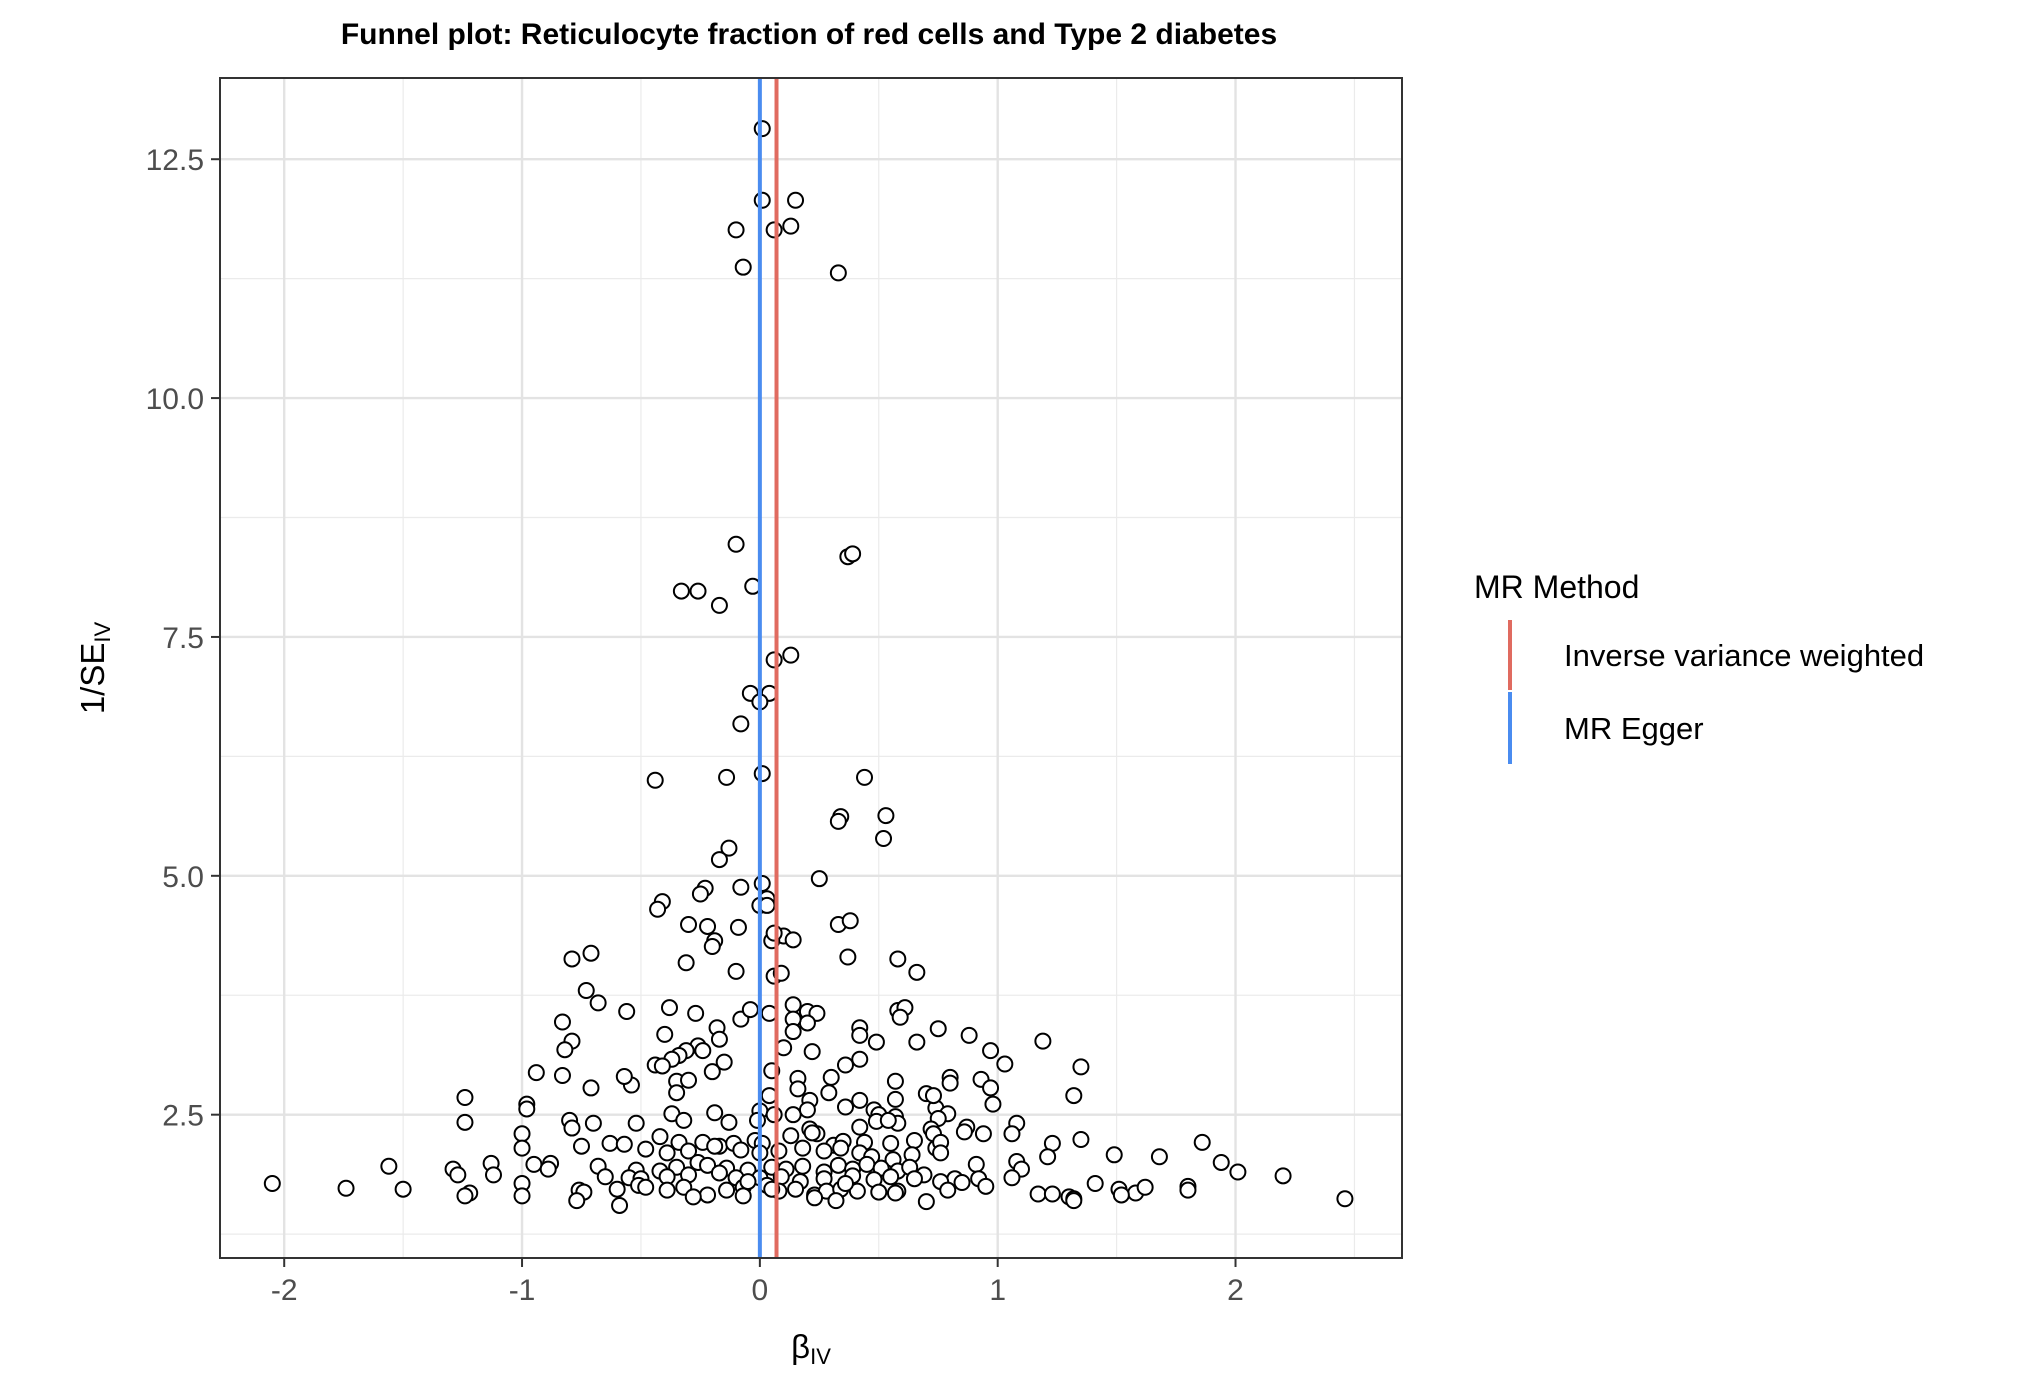 Image resolution: width=2032 pixels, height=1374 pixels. I want to click on y-tick-label: 2.5, so click(183, 1116).